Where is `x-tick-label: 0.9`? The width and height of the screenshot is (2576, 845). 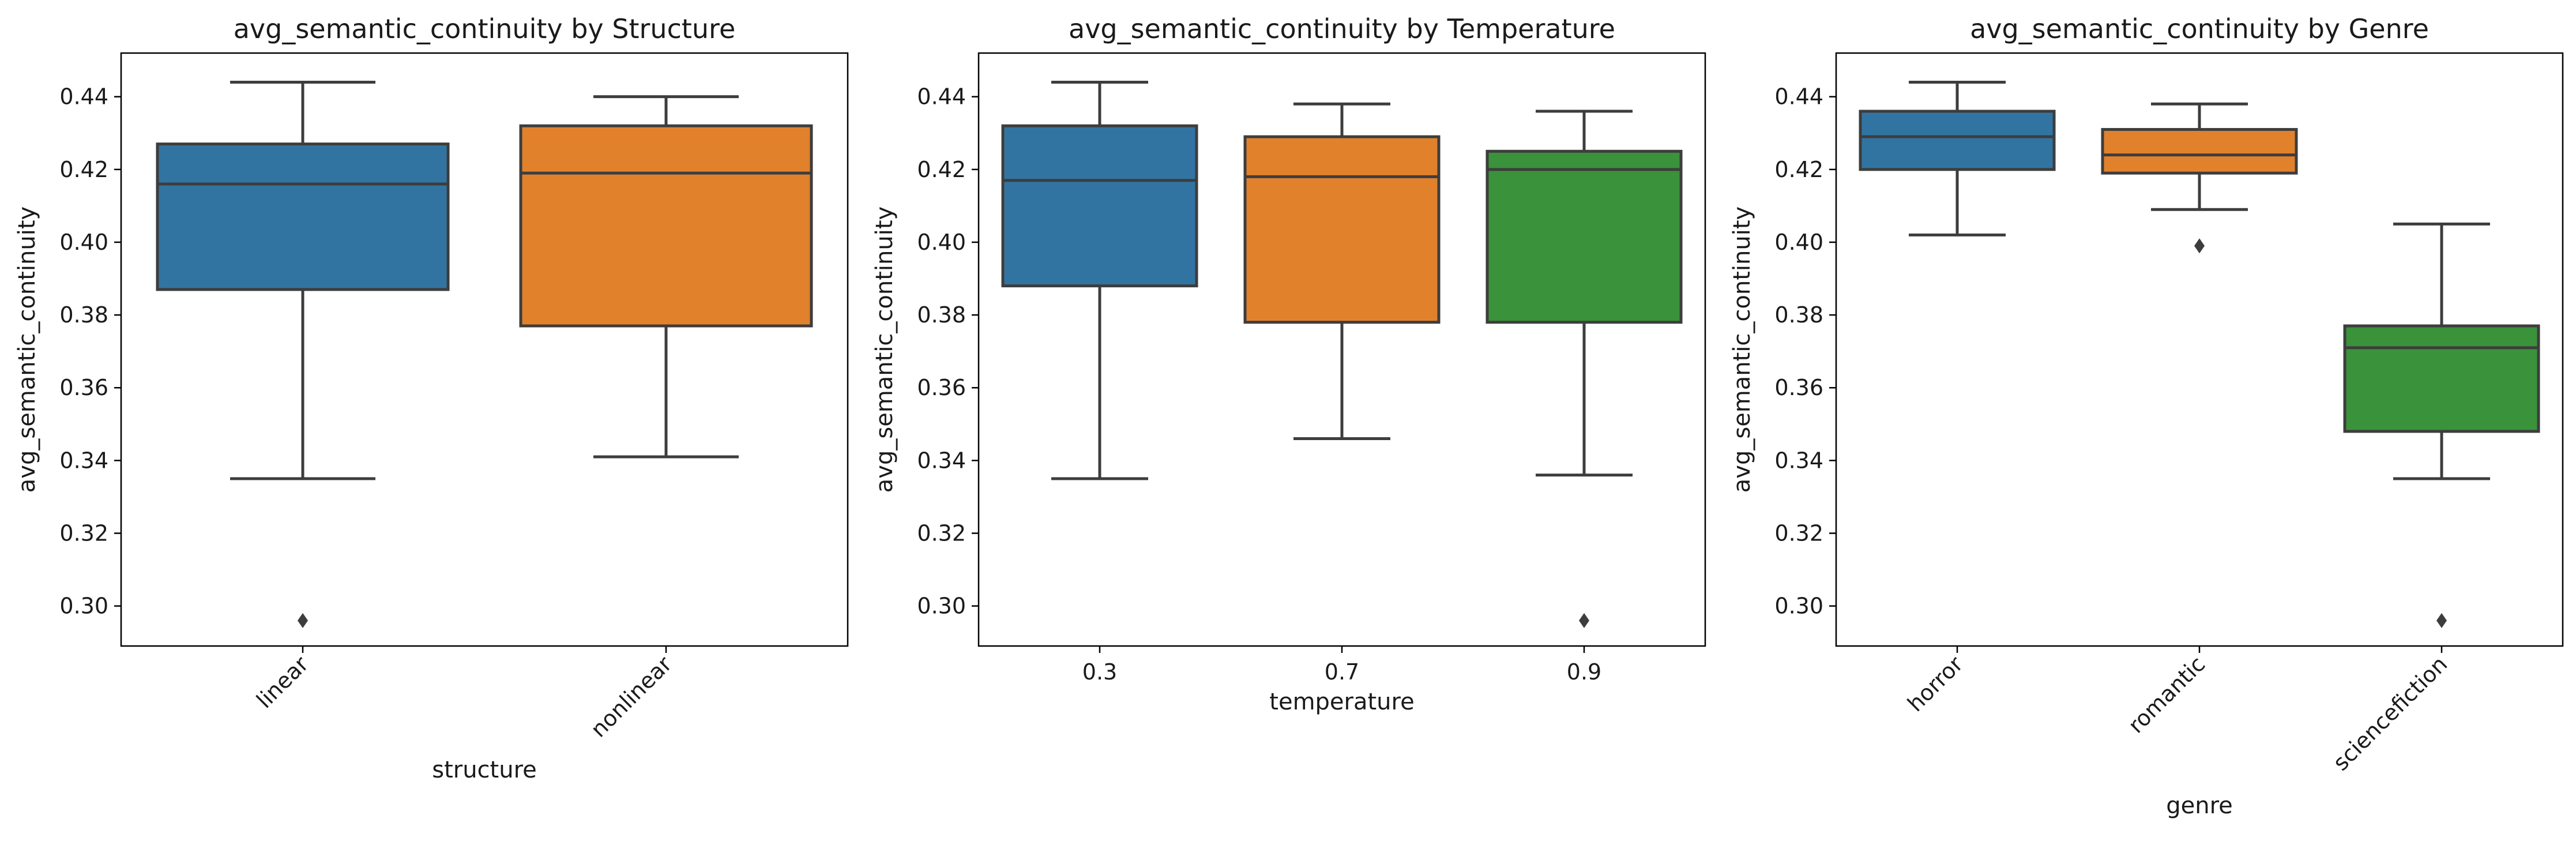
x-tick-label: 0.9 is located at coordinates (1584, 672).